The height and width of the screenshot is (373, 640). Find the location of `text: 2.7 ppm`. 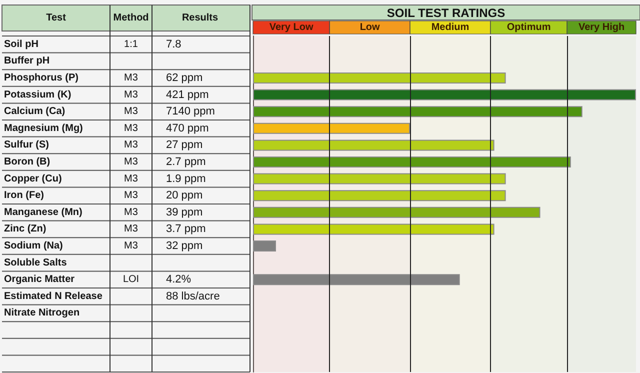

text: 2.7 ppm is located at coordinates (186, 162).